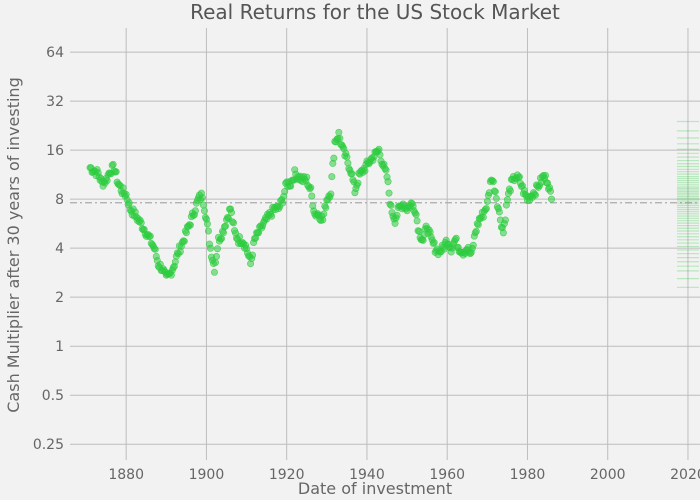  I want to click on x-tick-label: 1980, so click(528, 475).